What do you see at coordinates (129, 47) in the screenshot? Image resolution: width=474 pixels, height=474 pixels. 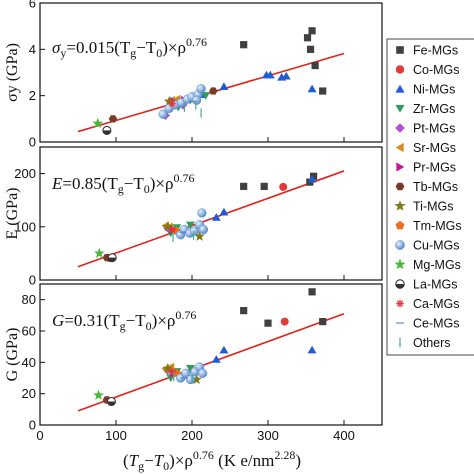 I see `fit-equation: σy=0.015(Tg−T0)×ρ0.76` at bounding box center [129, 47].